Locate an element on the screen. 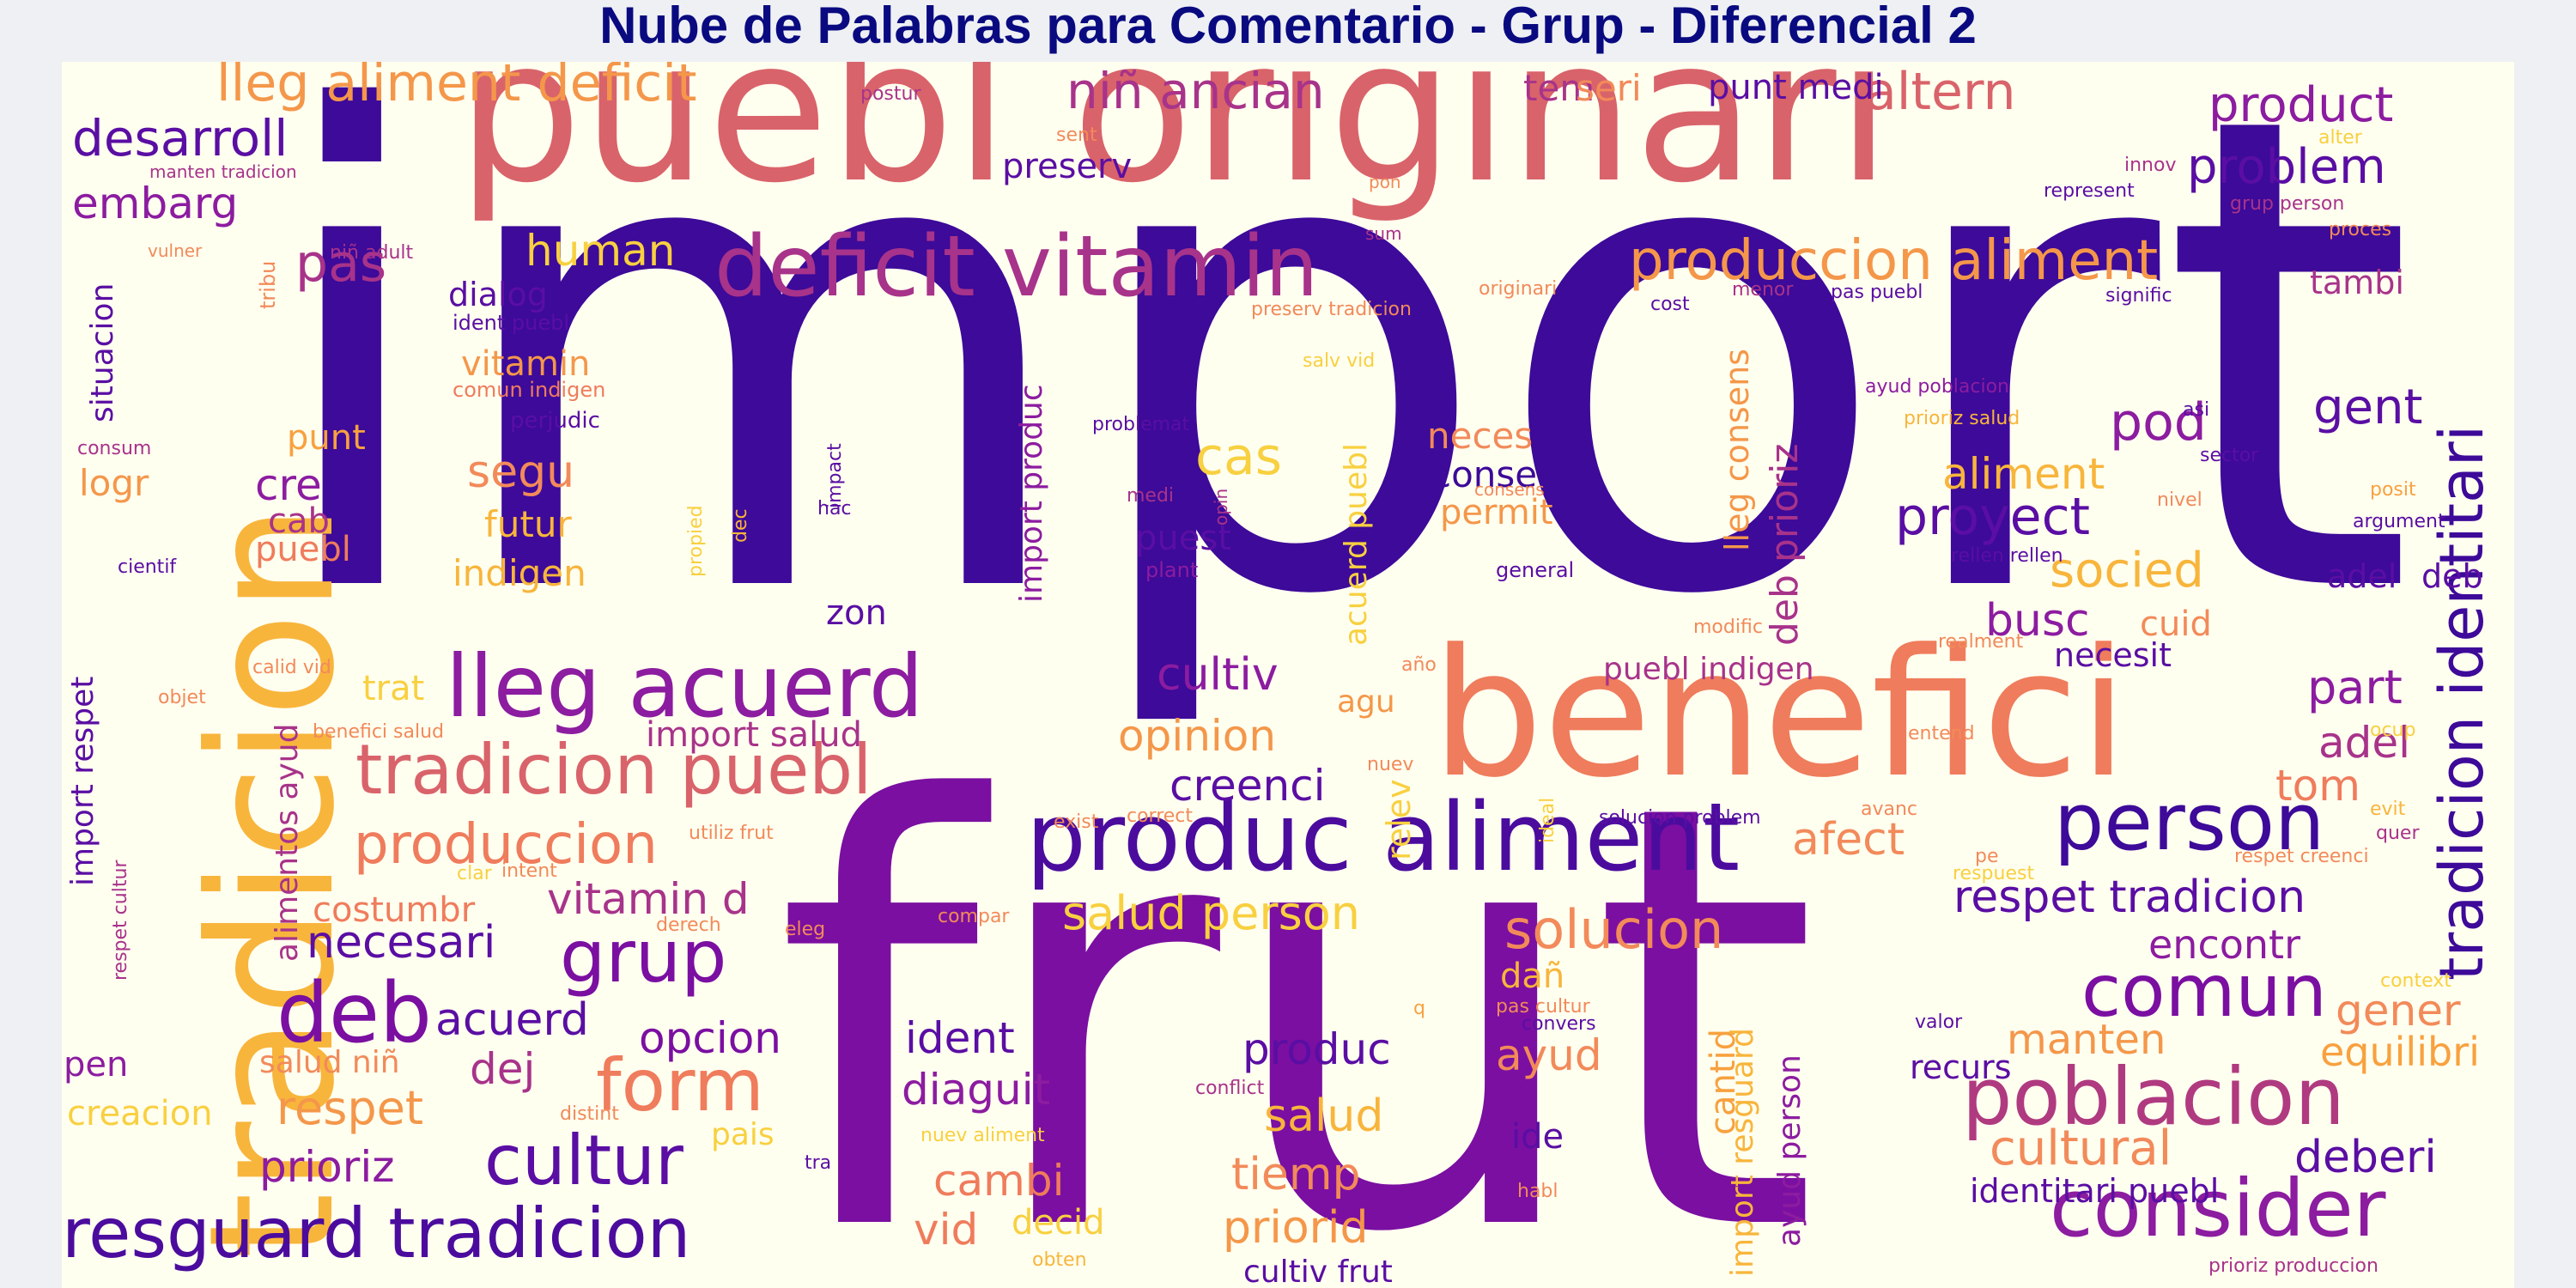 The width and height of the screenshot is (2576, 1288). word: prioriz is located at coordinates (327, 1167).